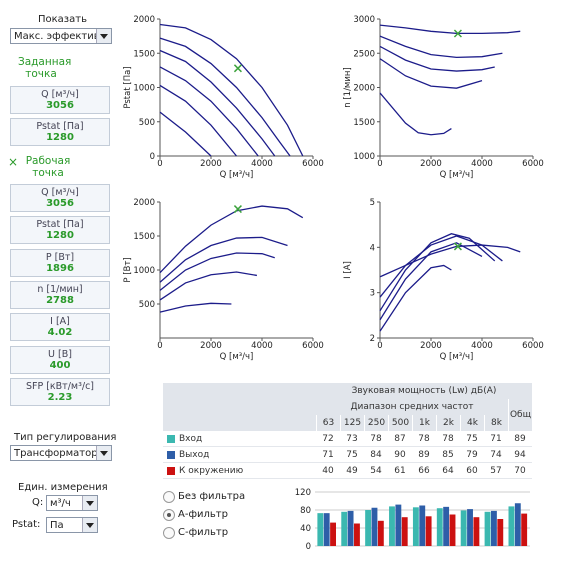  What do you see at coordinates (305, 529) in the screenshot?
I see `y-tick-label: 40` at bounding box center [305, 529].